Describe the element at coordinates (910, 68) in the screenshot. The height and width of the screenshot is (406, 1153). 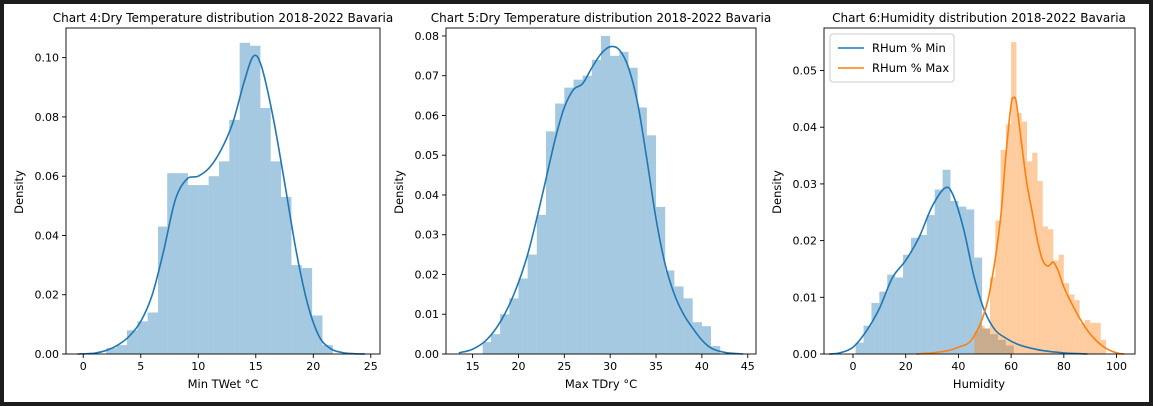
I see `legend-label: RHum % Max` at that location.